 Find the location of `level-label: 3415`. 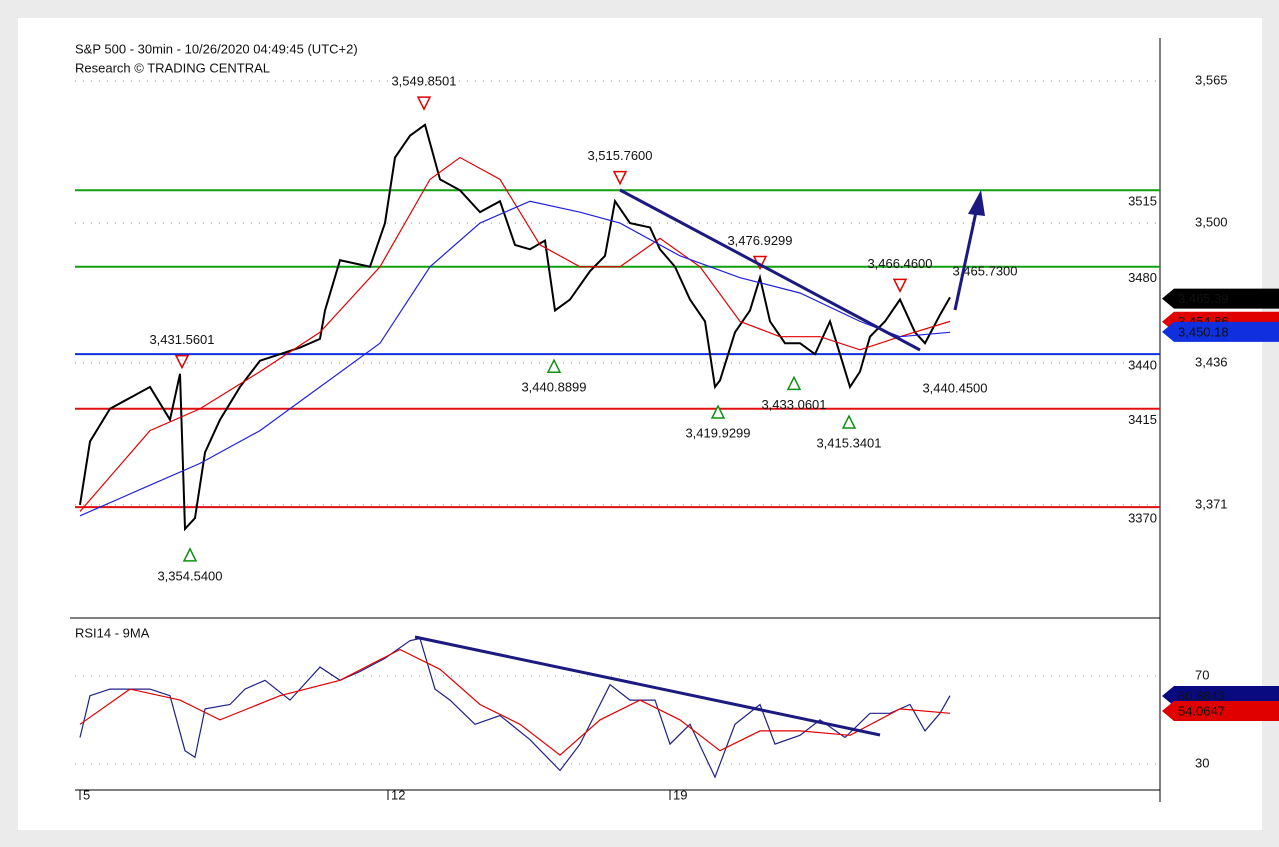

level-label: 3415 is located at coordinates (1142, 419).